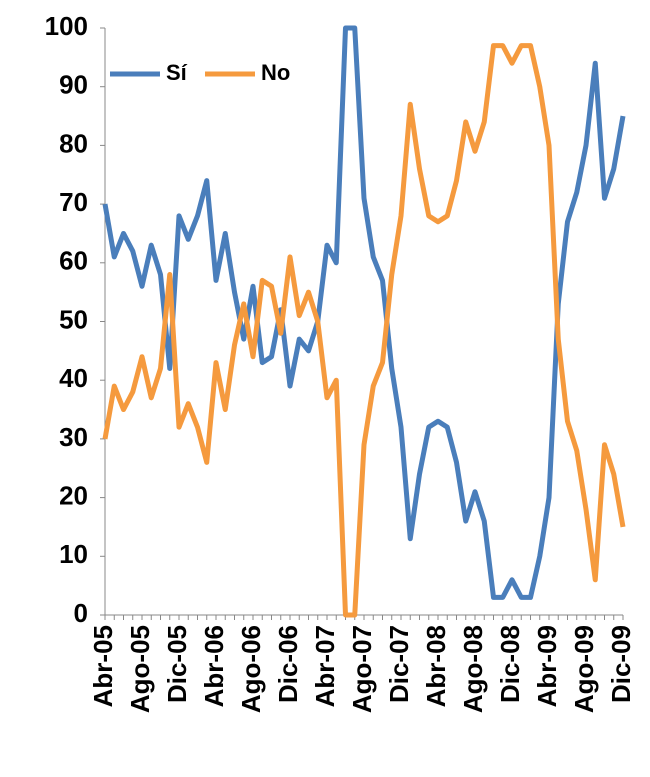 The image size is (650, 777). Describe the element at coordinates (73, 319) in the screenshot. I see `y-tick-label: 50` at that location.